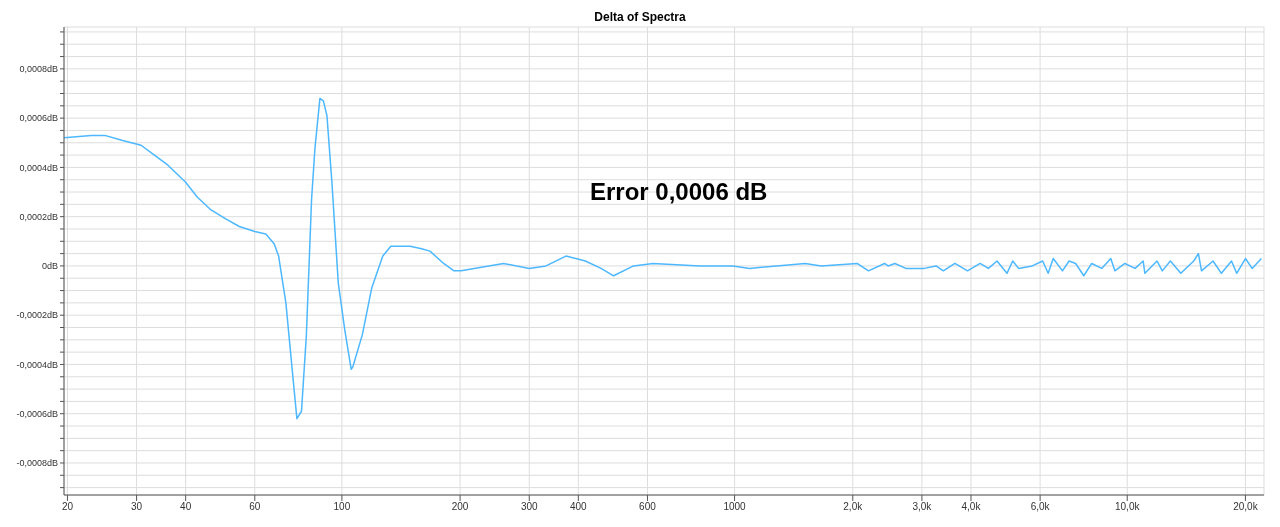  What do you see at coordinates (38, 216) in the screenshot?
I see `y-tick-label: 0,0002dB` at bounding box center [38, 216].